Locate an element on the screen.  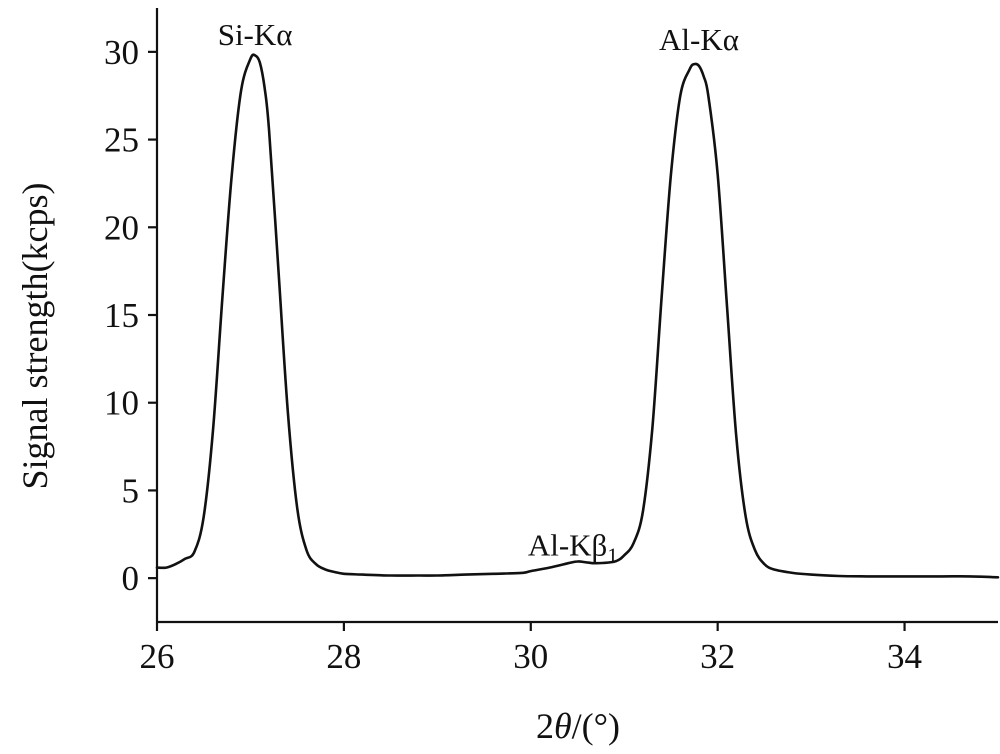
y-tick-label: 25 is located at coordinates (121, 140).